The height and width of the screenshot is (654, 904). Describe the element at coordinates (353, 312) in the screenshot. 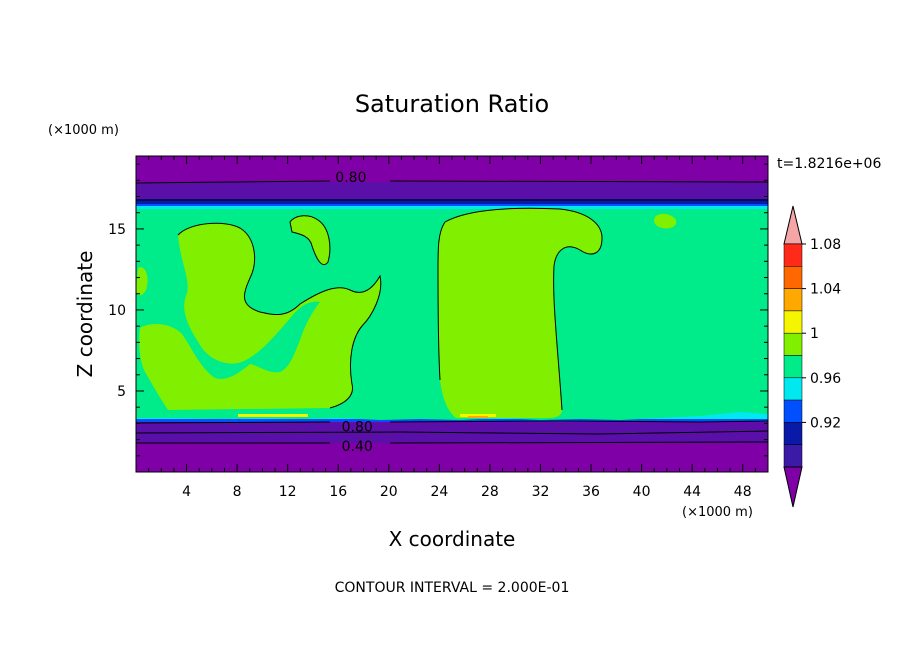

I see `contour-labels: 0.80 0.80 0.40` at that location.